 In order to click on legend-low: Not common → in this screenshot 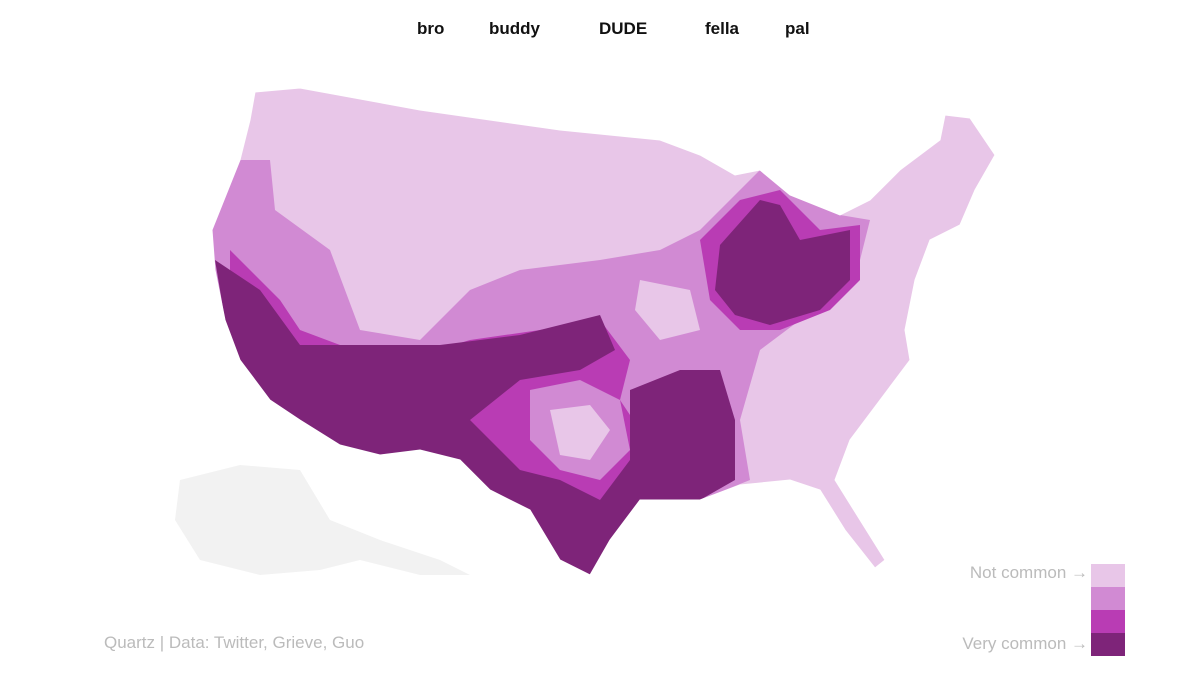, I will do `click(1028, 572)`.